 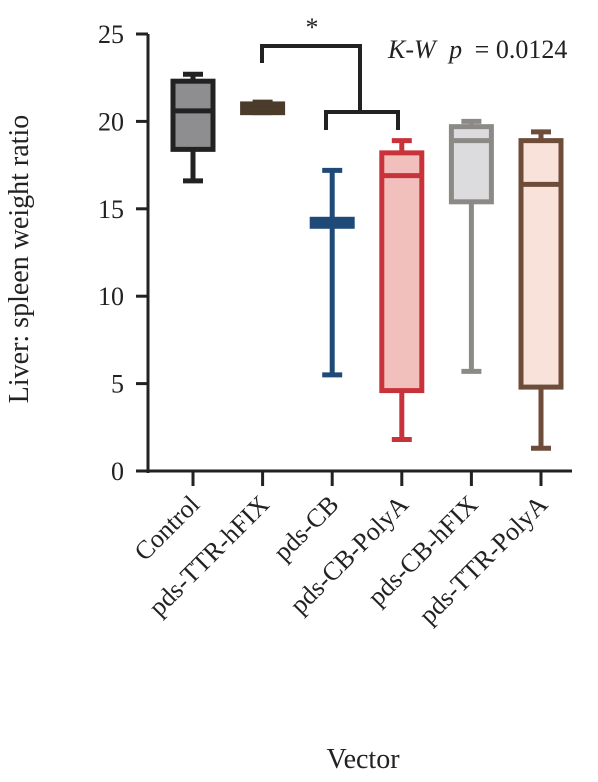 What do you see at coordinates (111, 121) in the screenshot?
I see `y-tick-label: 20` at bounding box center [111, 121].